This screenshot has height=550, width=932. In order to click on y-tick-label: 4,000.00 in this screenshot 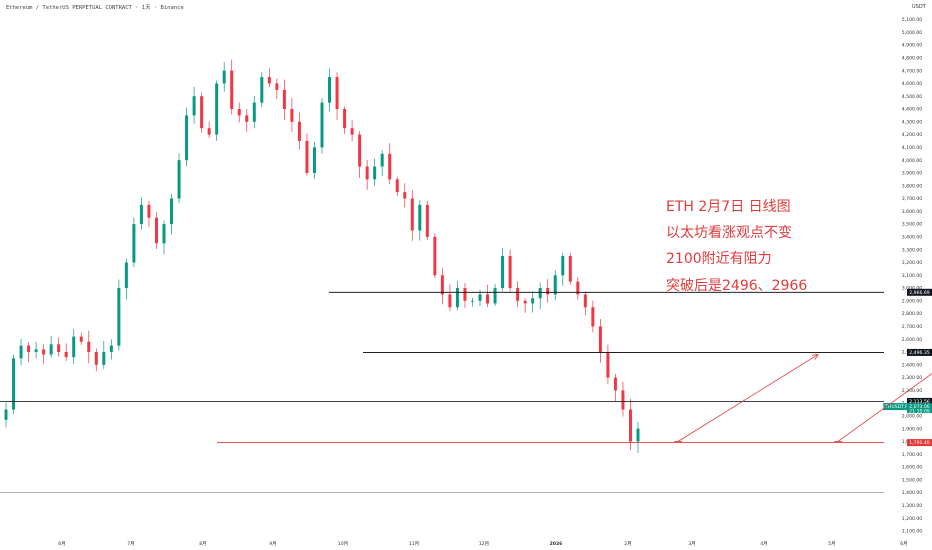, I will do `click(912, 161)`.